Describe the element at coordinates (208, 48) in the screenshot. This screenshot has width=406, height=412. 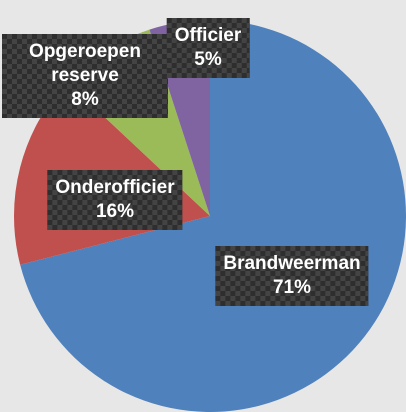
I see `data-label: Officier 5%` at that location.